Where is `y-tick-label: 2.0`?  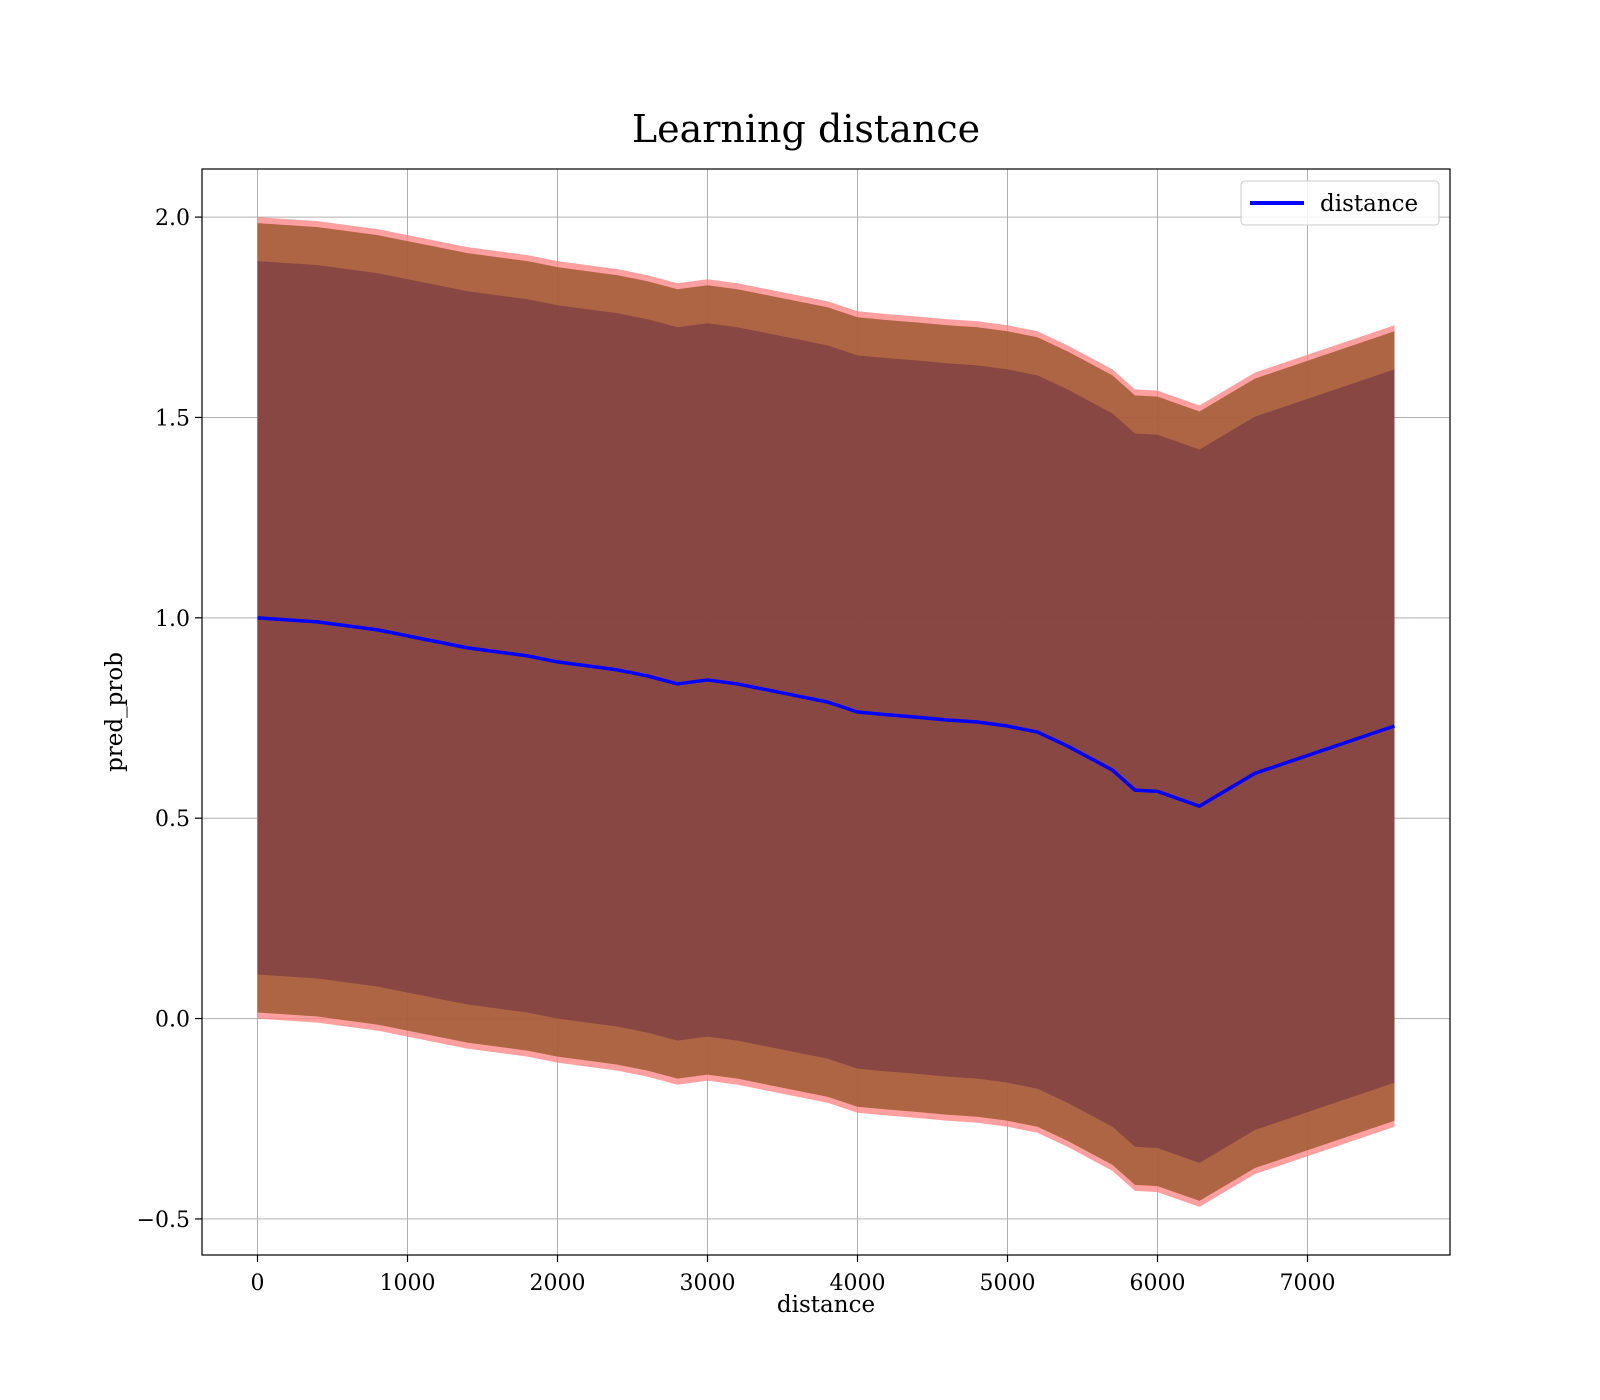 y-tick-label: 2.0 is located at coordinates (172, 218).